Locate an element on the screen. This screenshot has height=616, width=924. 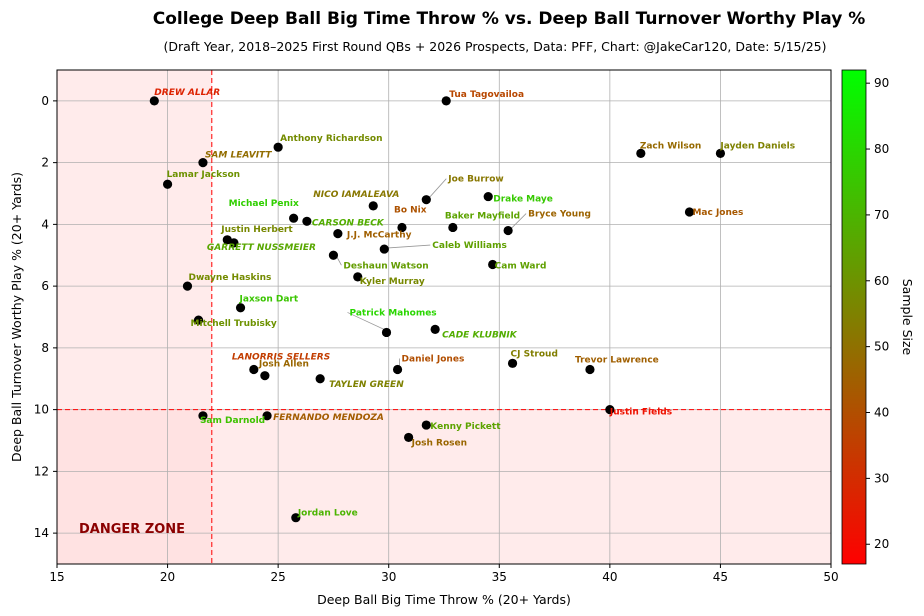
x-tick-label: 30 is located at coordinates (388, 577).